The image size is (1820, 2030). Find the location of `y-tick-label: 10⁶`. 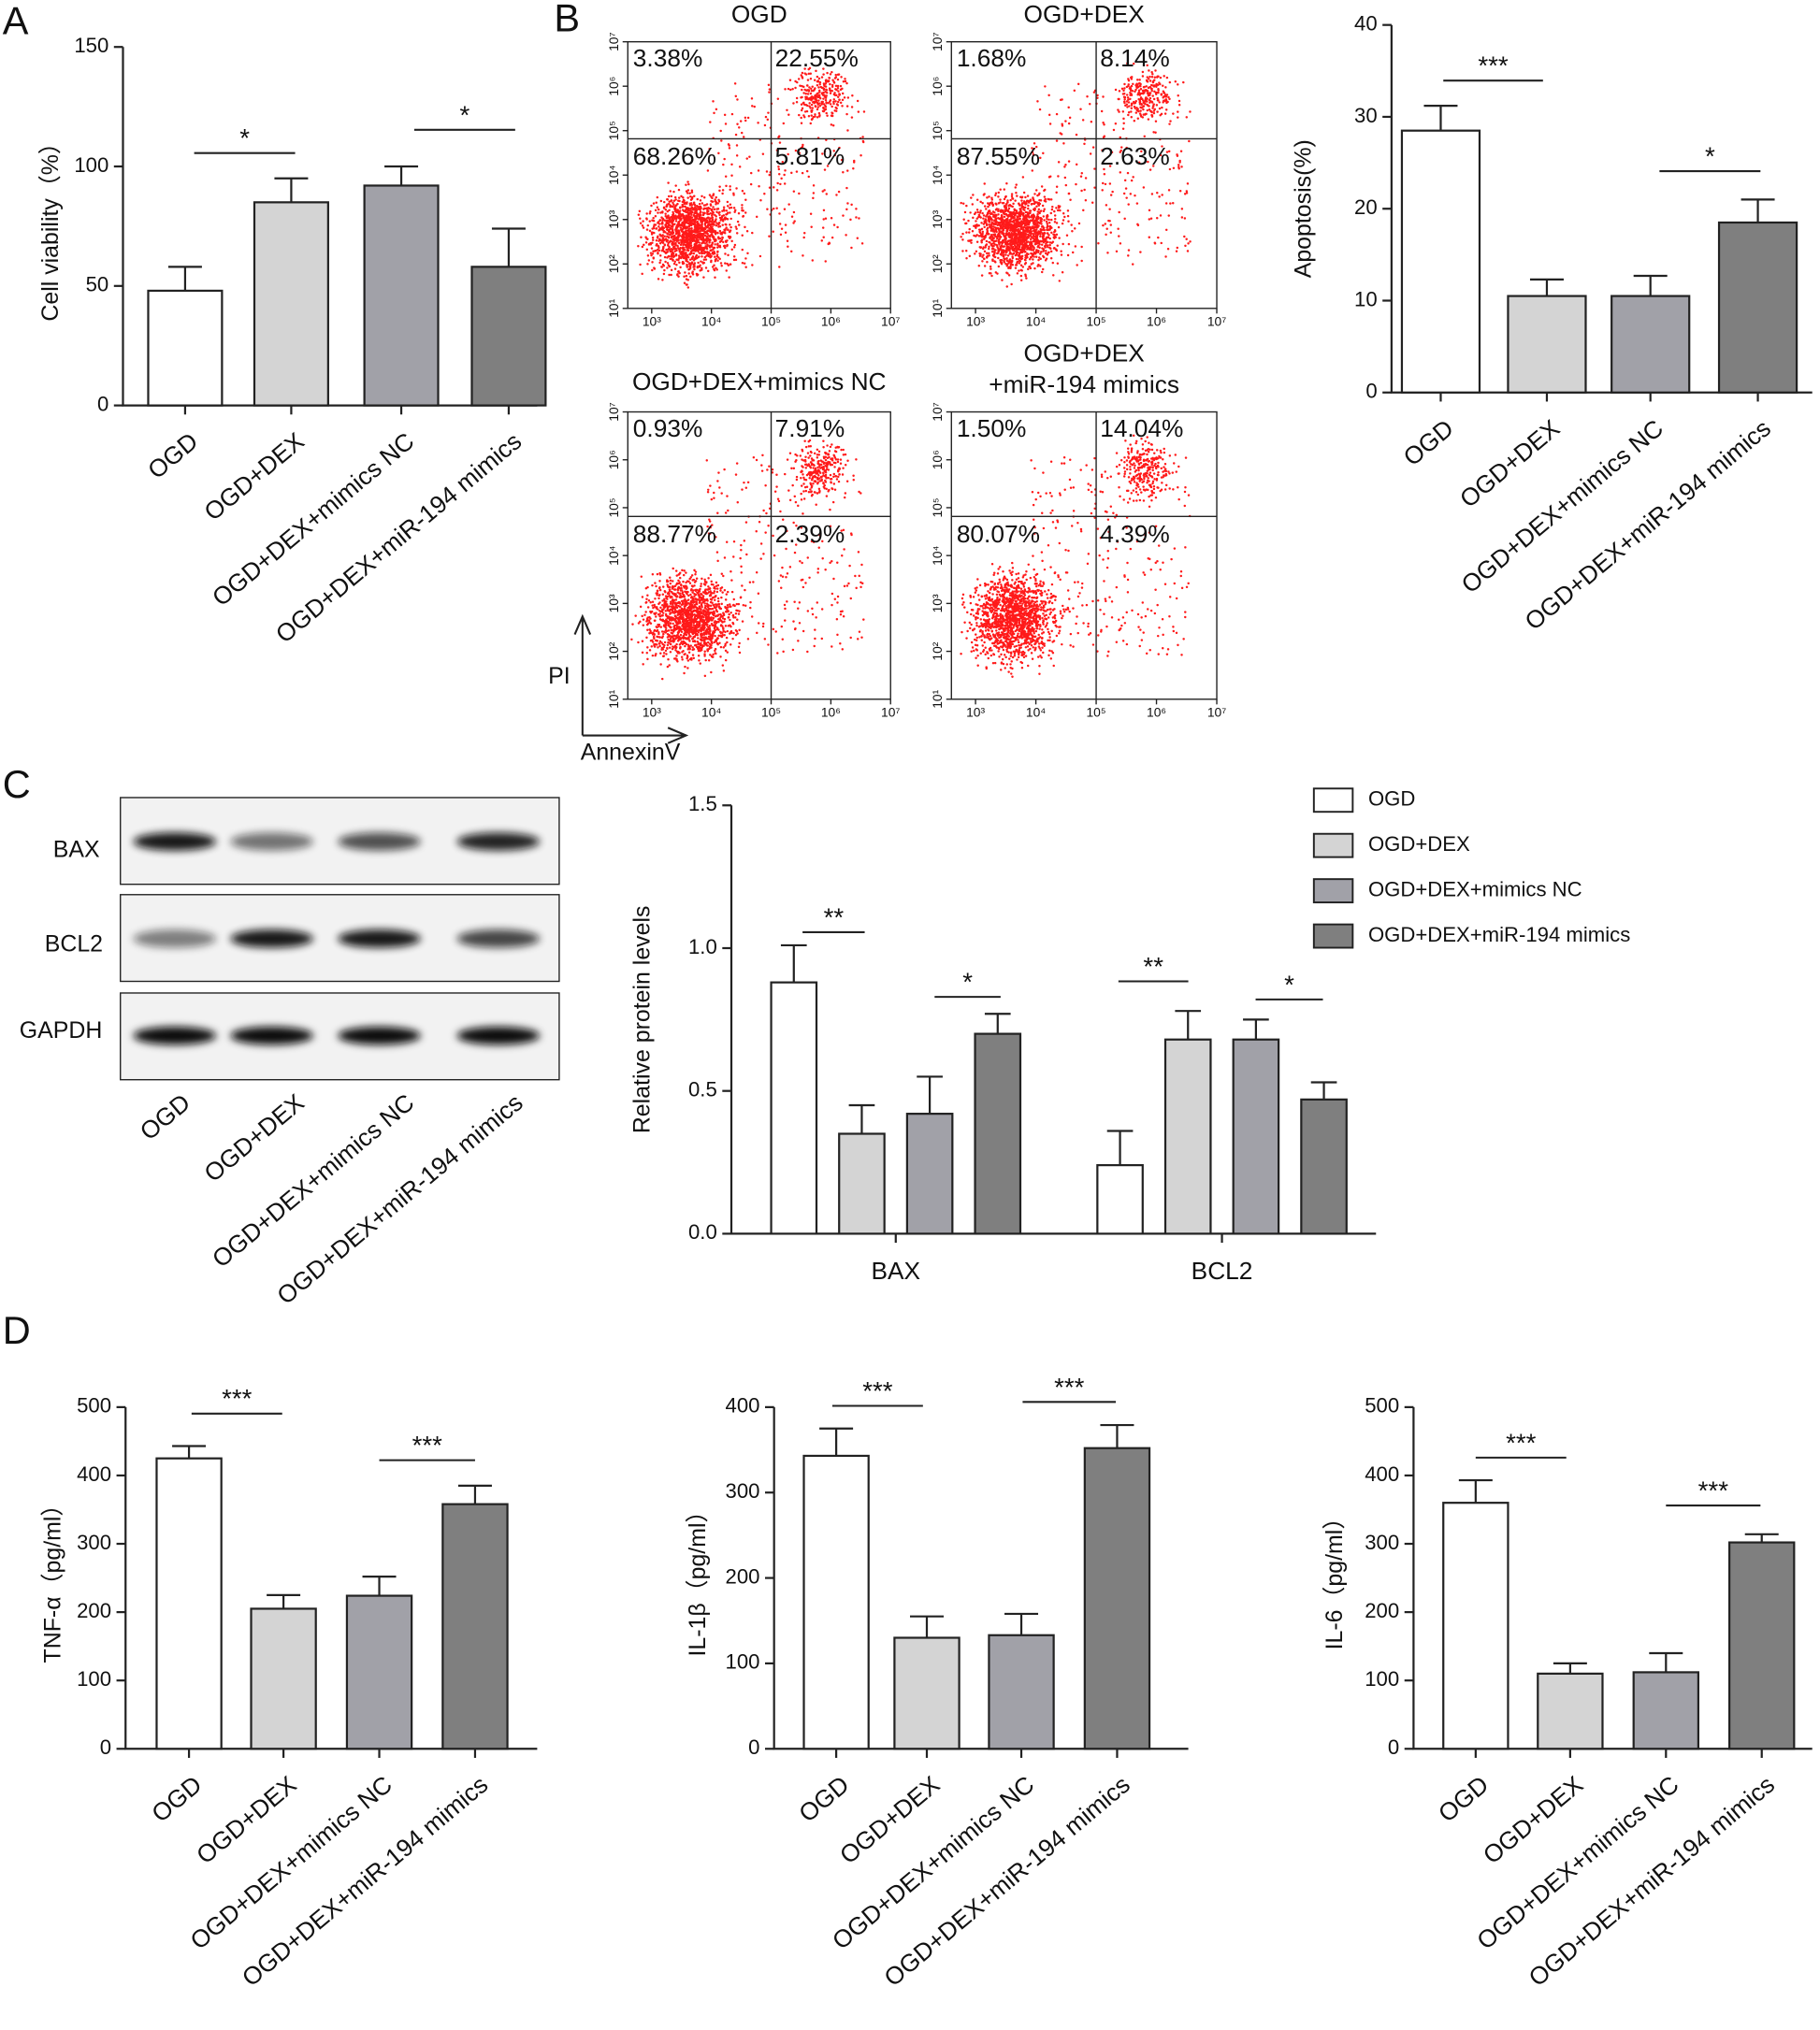

y-tick-label: 10⁶ is located at coordinates (937, 86).